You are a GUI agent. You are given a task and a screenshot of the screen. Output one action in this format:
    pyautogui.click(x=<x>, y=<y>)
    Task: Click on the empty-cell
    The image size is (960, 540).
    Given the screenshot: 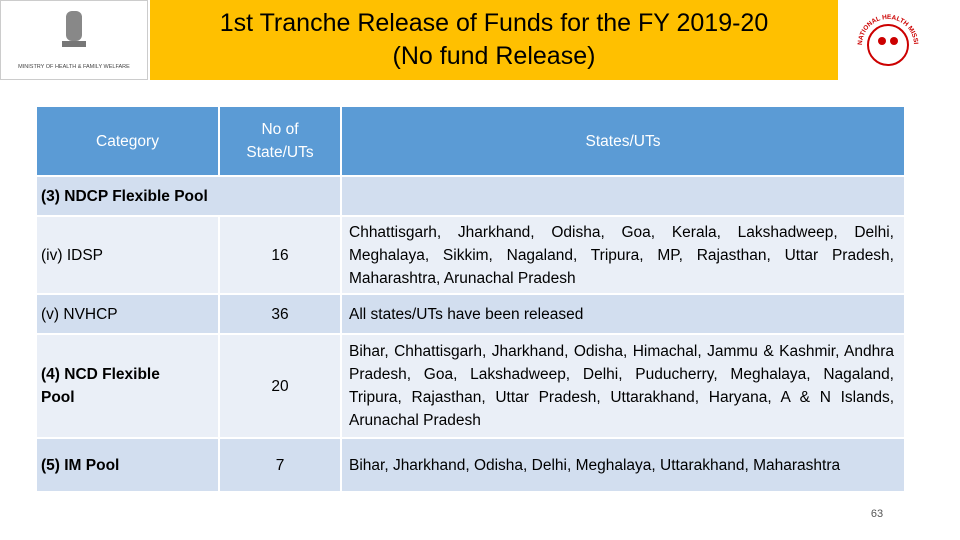 What is the action you would take?
    pyautogui.click(x=623, y=196)
    